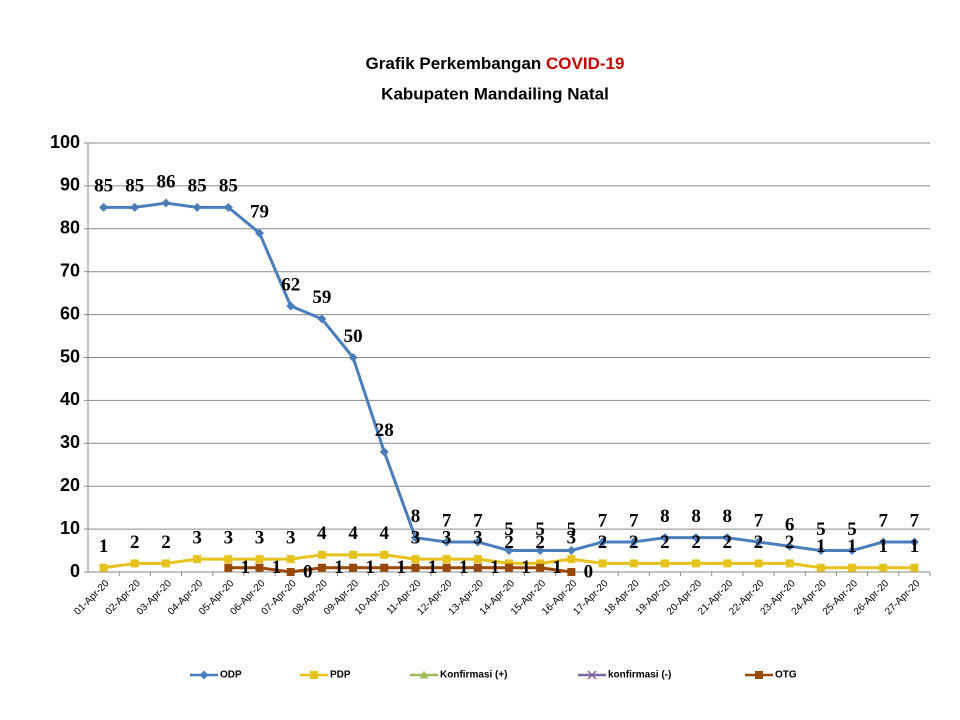 This screenshot has height=720, width=960. I want to click on data-label: 86, so click(165, 181).